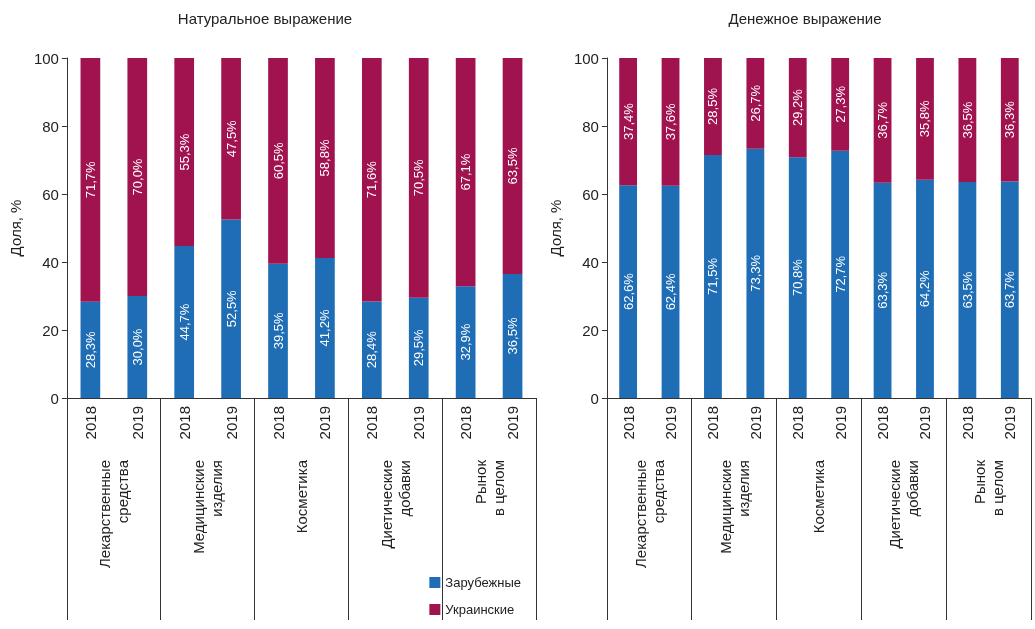  I want to click on data-label: 64,2%, so click(925, 289).